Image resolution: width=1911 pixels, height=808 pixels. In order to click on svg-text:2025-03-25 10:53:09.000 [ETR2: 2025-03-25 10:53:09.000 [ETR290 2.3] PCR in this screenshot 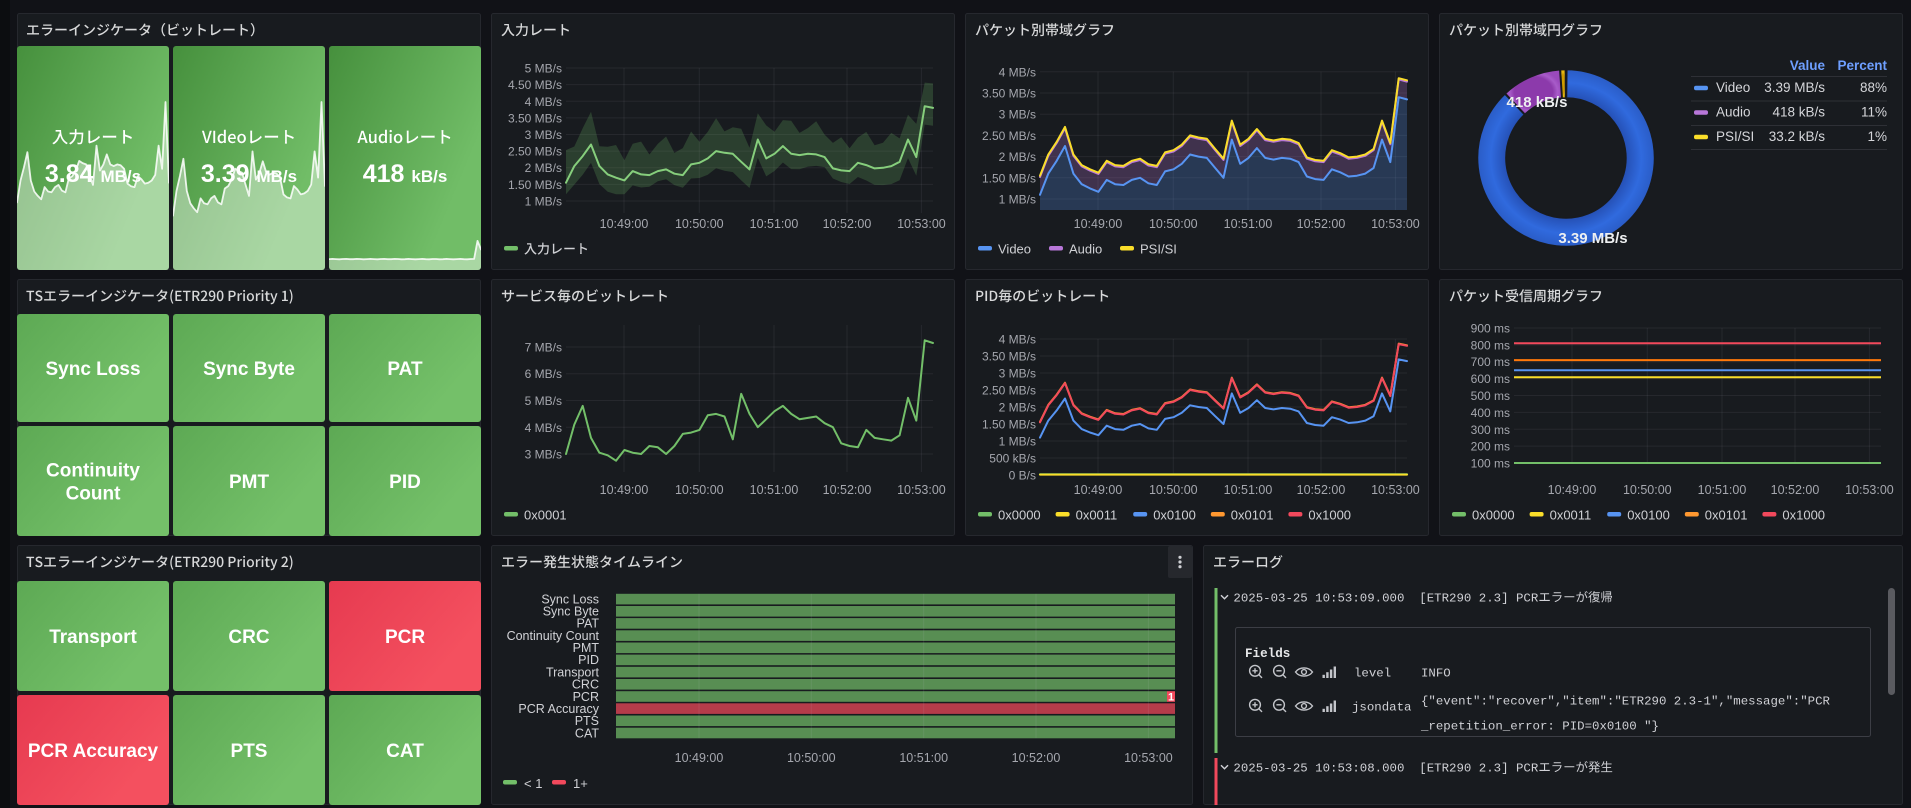, I will do `click(1385, 599)`.